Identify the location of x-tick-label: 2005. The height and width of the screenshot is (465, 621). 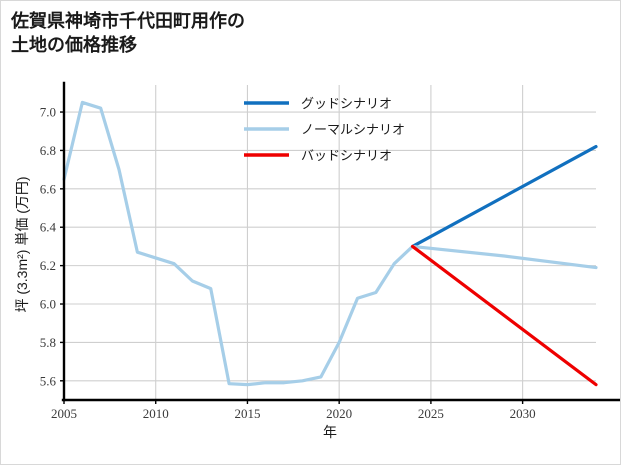
(64, 413).